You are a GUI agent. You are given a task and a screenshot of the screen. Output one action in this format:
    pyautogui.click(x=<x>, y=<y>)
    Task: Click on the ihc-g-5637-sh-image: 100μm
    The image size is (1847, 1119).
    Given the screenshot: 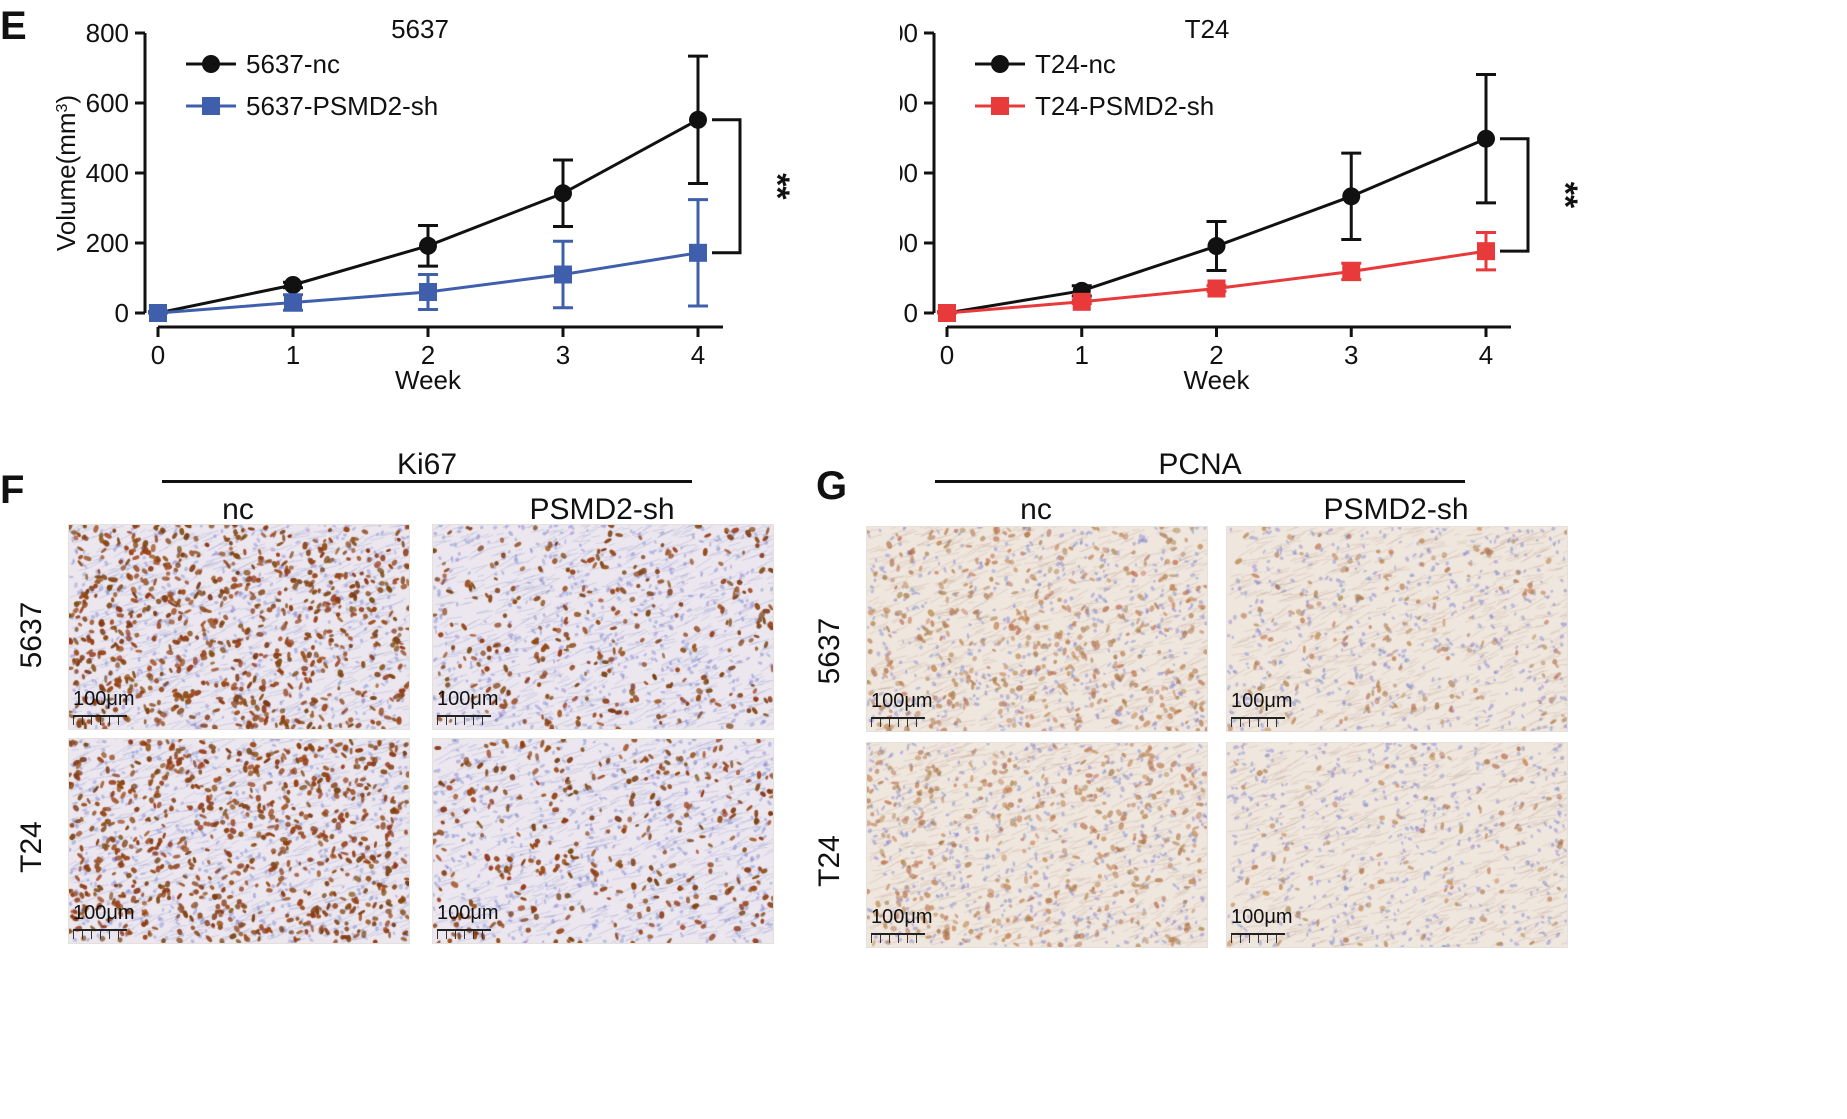 What is the action you would take?
    pyautogui.click(x=1397, y=629)
    